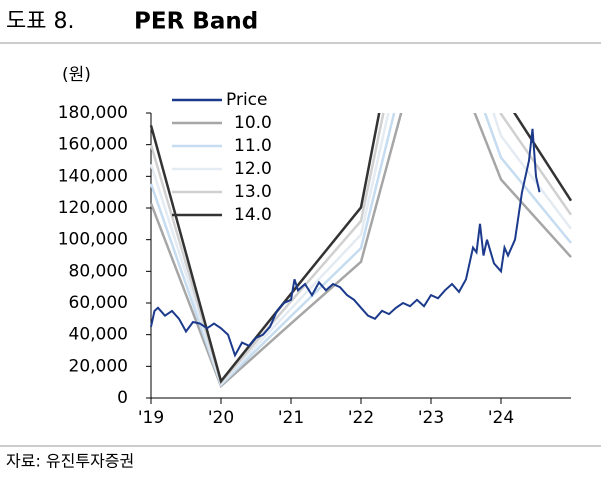  What do you see at coordinates (253, 192) in the screenshot?
I see `legend-label: 13.0` at bounding box center [253, 192].